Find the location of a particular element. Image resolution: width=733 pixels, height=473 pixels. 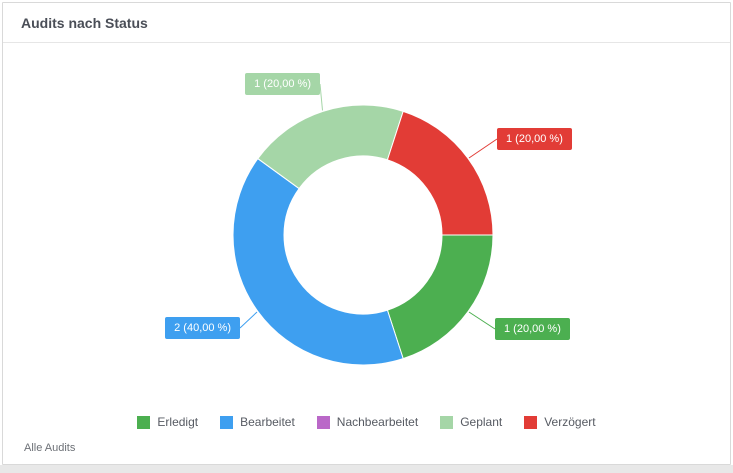

callout-label-bearbeitet: 2 (40,00 %) is located at coordinates (202, 328).